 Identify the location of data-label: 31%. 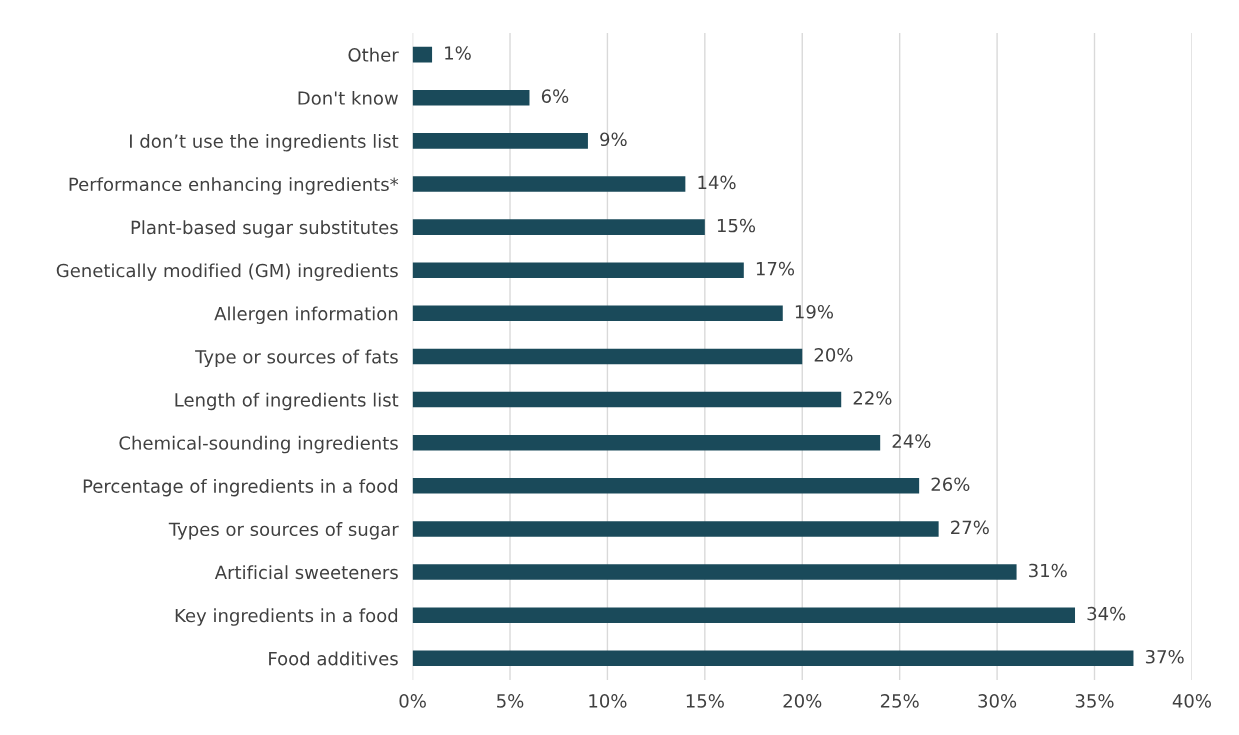
(1048, 570).